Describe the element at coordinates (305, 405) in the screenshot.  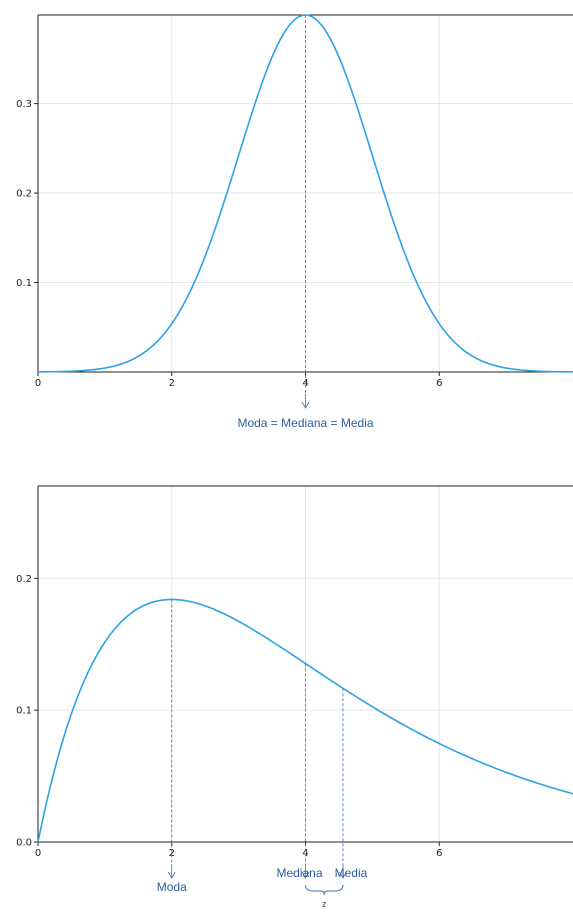
I see `arrow-head-center` at that location.